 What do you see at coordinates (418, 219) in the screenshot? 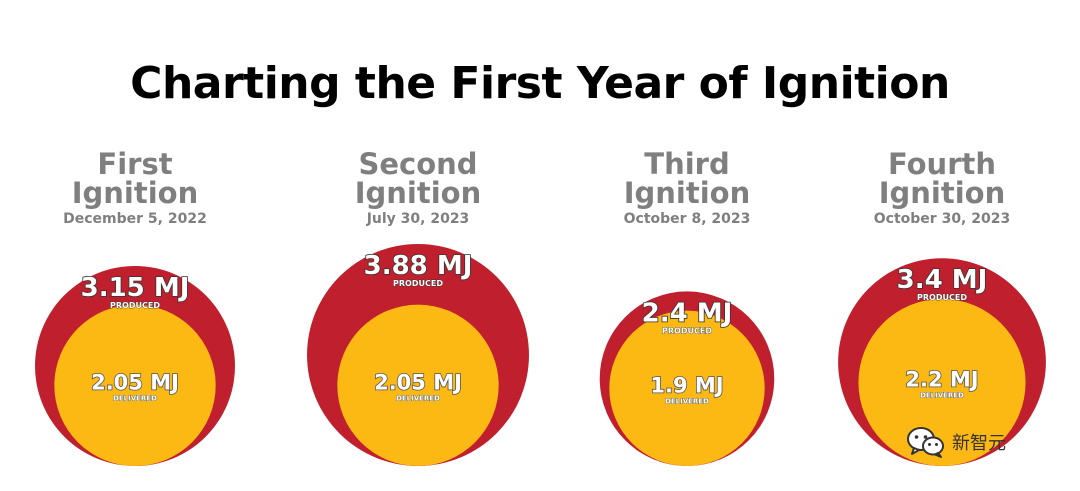
I see `ignition-date: July 30, 2023` at bounding box center [418, 219].